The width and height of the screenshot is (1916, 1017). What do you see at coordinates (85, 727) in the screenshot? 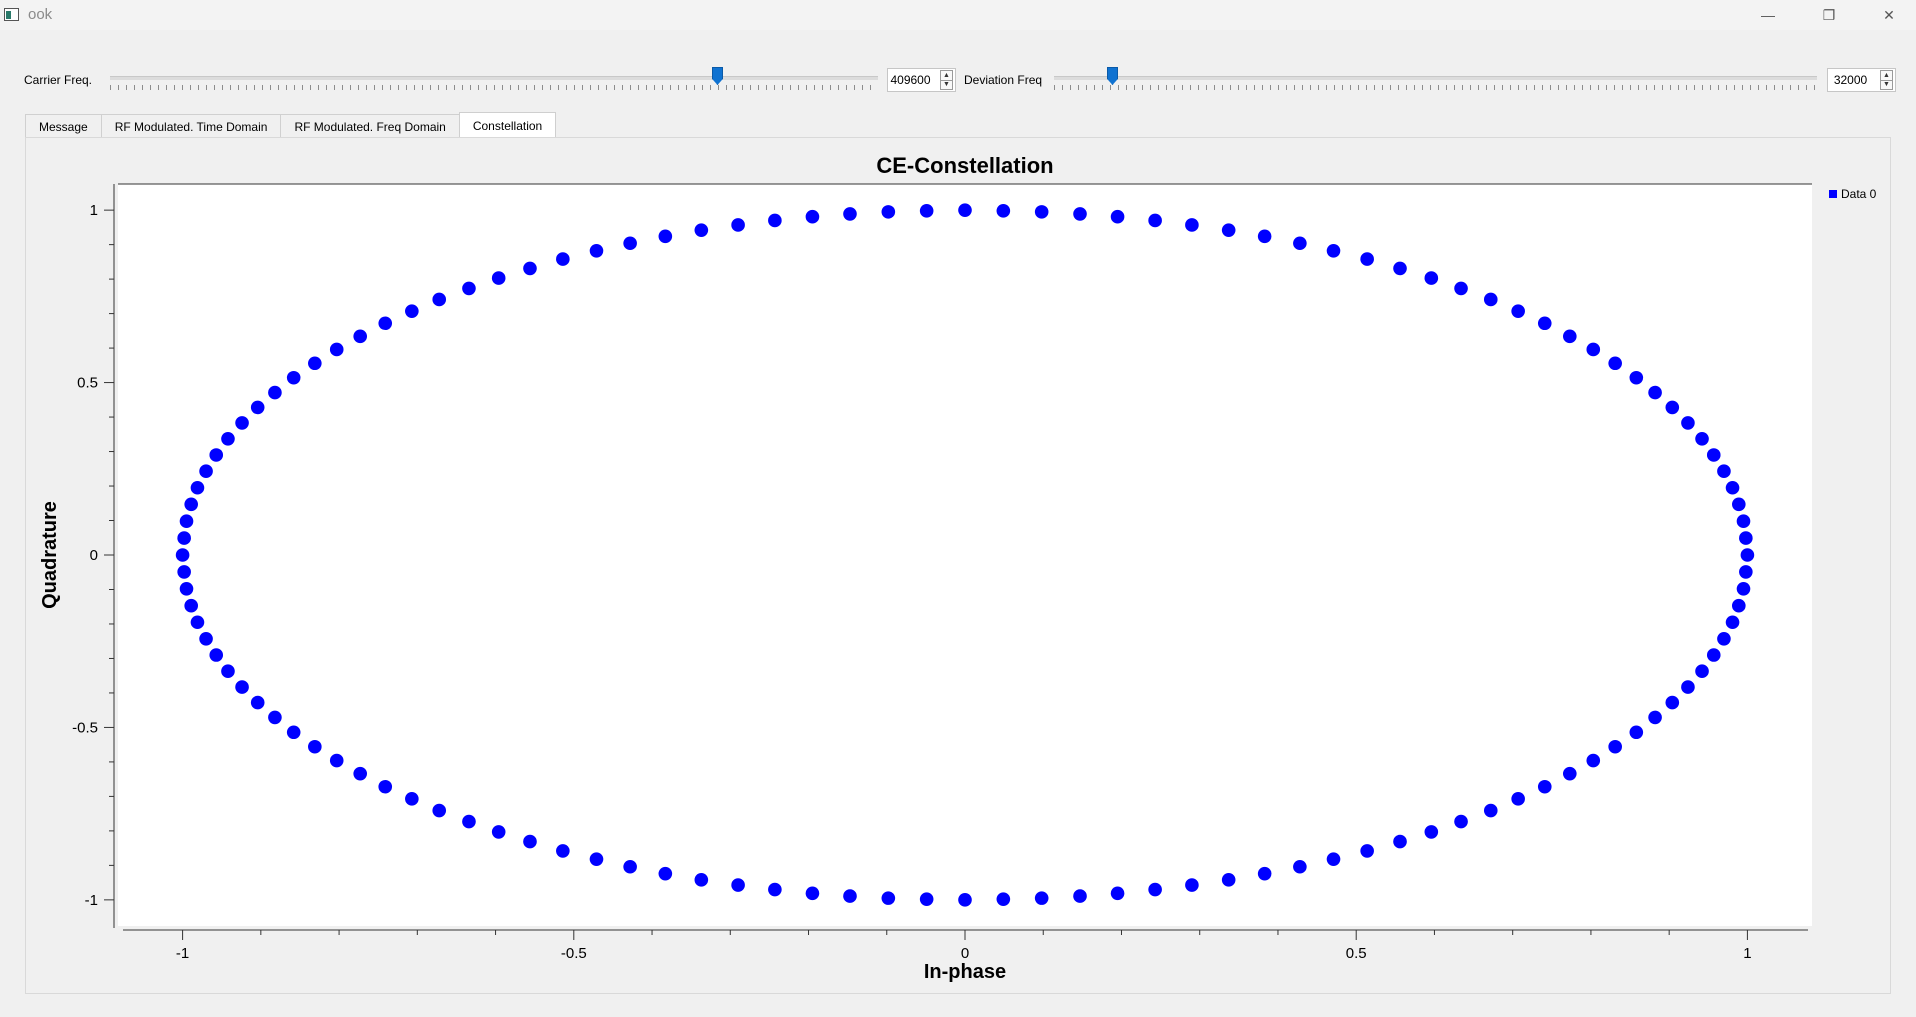
I see `y-tick-label: -0.5` at bounding box center [85, 727].